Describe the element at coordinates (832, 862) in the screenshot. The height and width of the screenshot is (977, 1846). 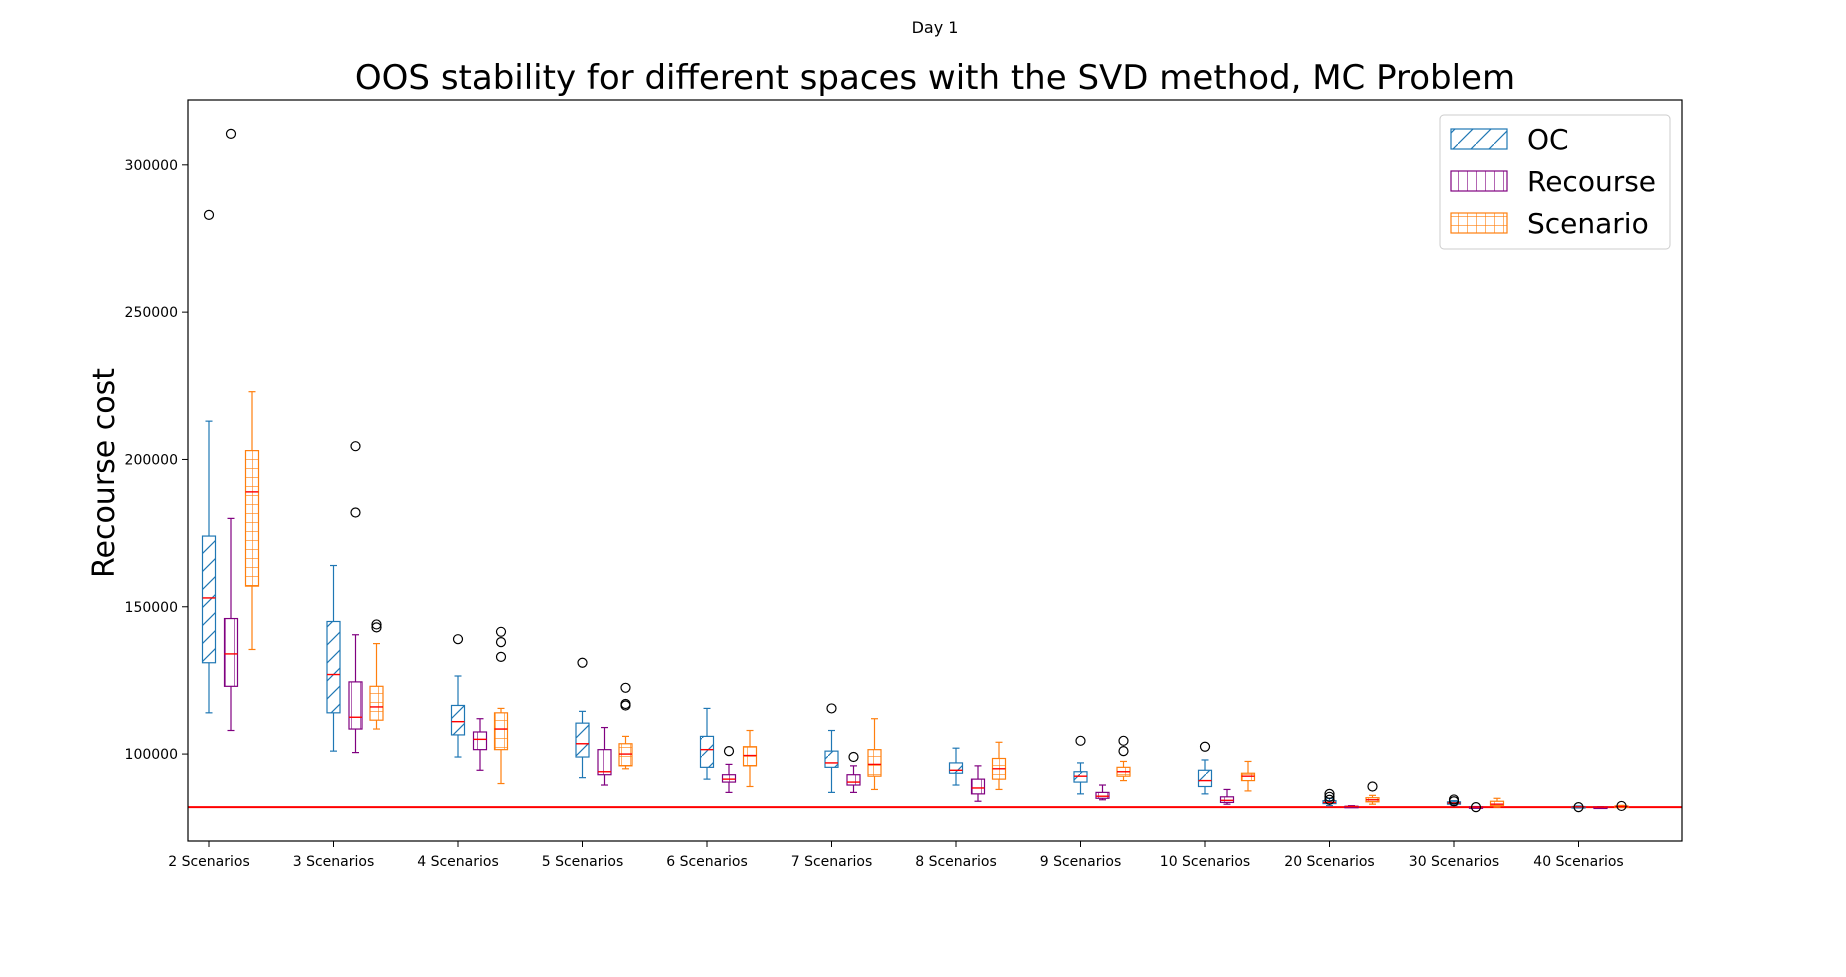
I see `x-tick-label: 7 Scenarios` at that location.